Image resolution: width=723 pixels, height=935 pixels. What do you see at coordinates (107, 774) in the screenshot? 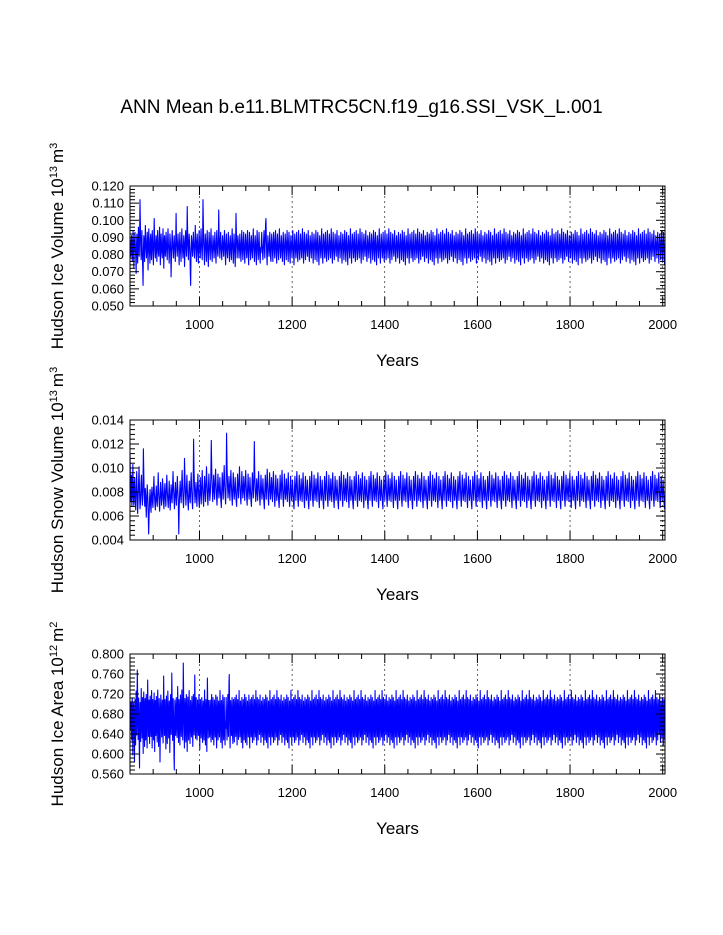
I see `y-tick-label: 0.560` at bounding box center [107, 774].